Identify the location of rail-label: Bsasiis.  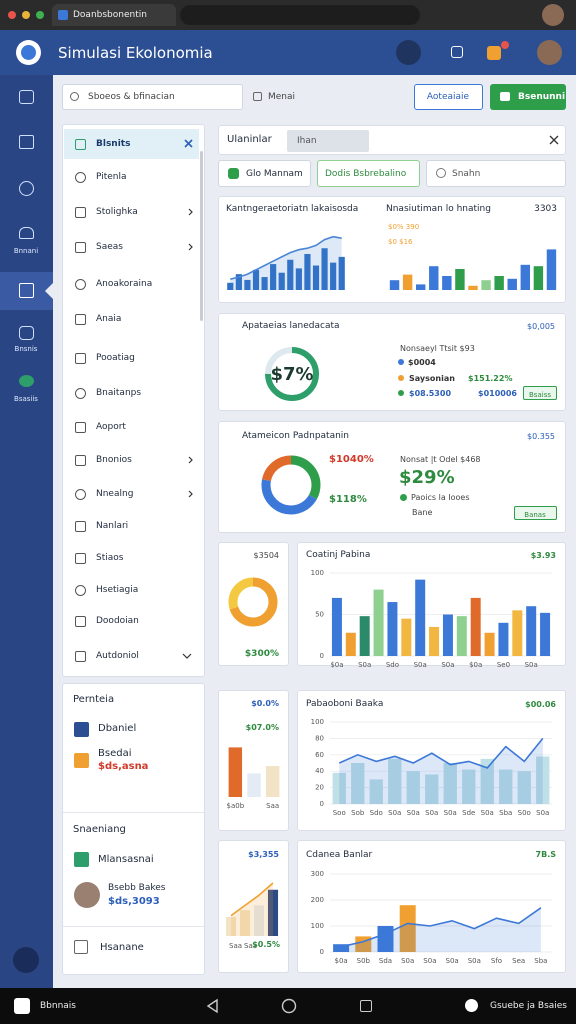
(26, 399).